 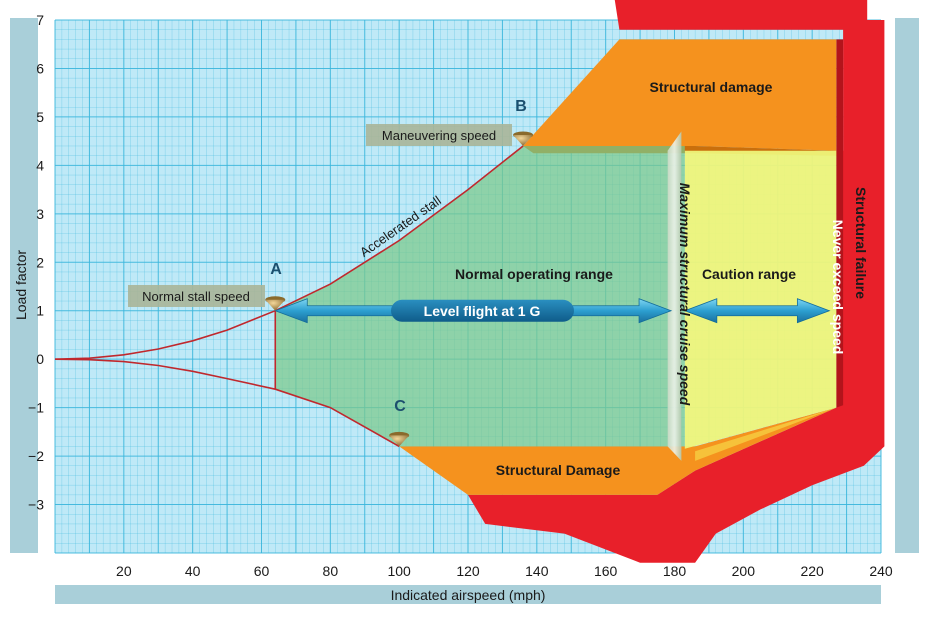 I want to click on max-cruise-label: Maximum structural cruise speed, so click(x=685, y=294).